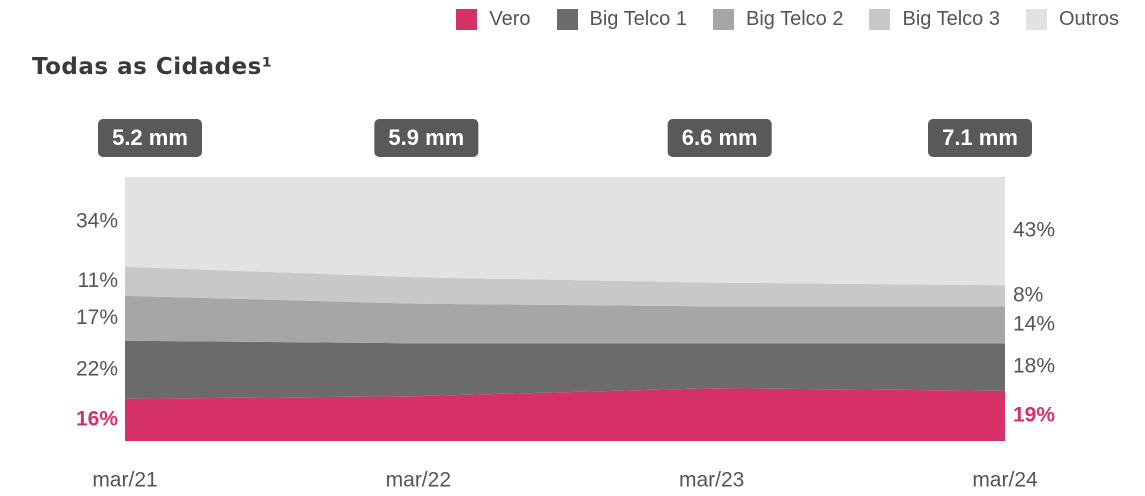  I want to click on total-label: 6.6 mm, so click(720, 137).